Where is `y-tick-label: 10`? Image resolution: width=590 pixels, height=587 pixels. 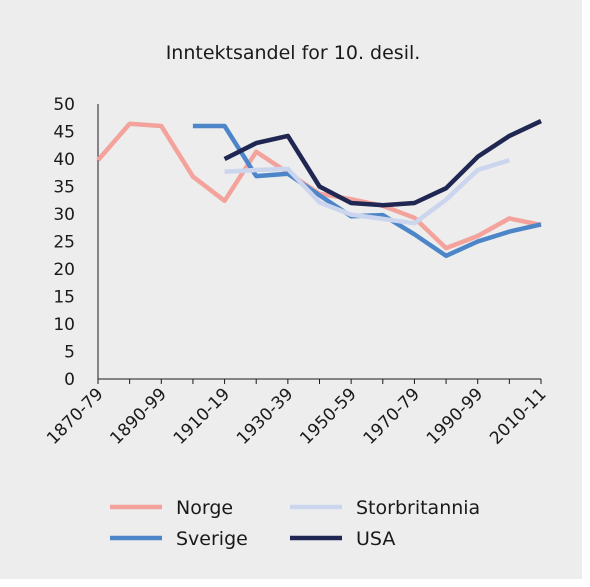 y-tick-label: 10 is located at coordinates (64, 325).